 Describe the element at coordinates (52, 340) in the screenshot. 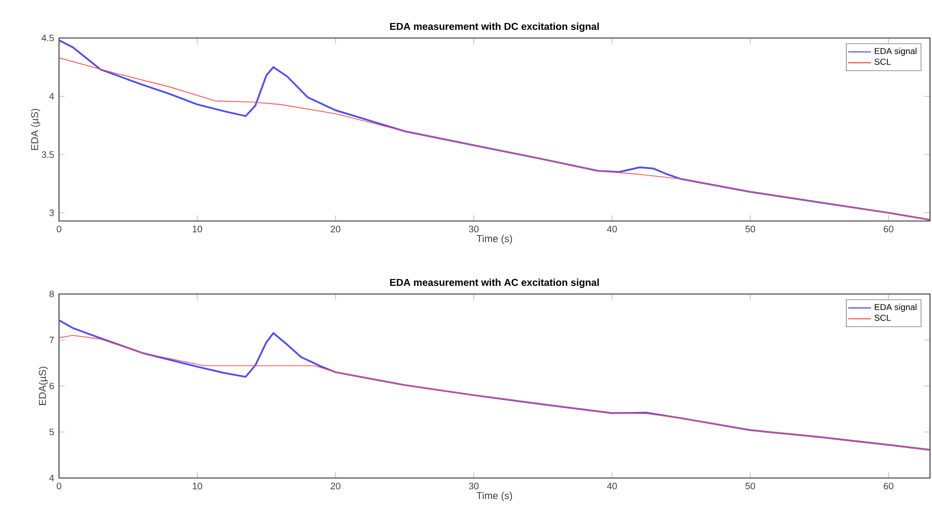

I see `y-tick-label: 7` at that location.